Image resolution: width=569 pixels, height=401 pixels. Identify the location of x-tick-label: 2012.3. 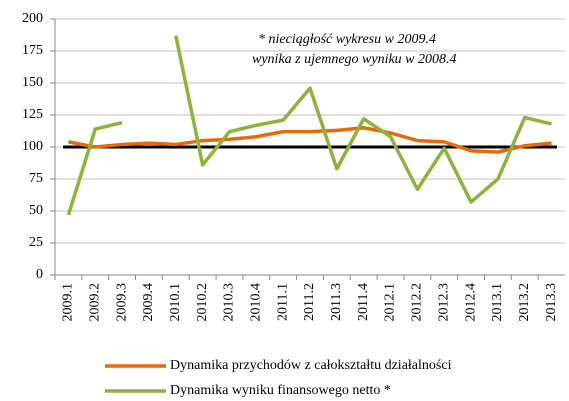
(443, 302).